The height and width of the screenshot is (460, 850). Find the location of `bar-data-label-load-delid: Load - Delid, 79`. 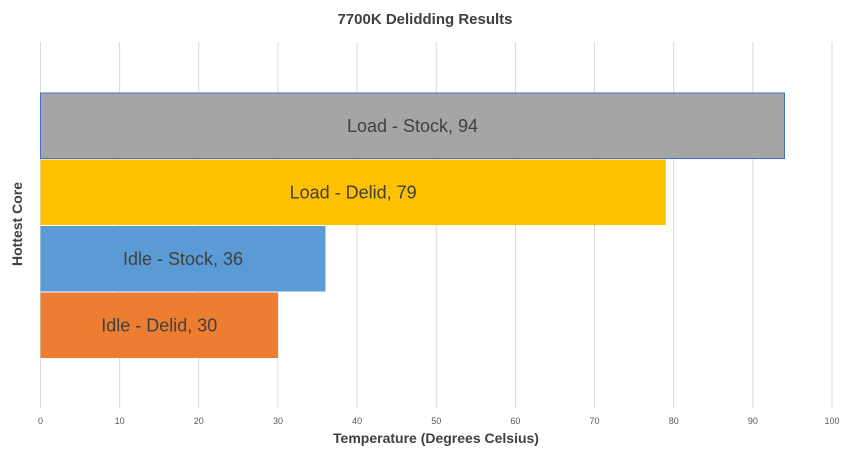

bar-data-label-load-delid: Load - Delid, 79 is located at coordinates (353, 192).